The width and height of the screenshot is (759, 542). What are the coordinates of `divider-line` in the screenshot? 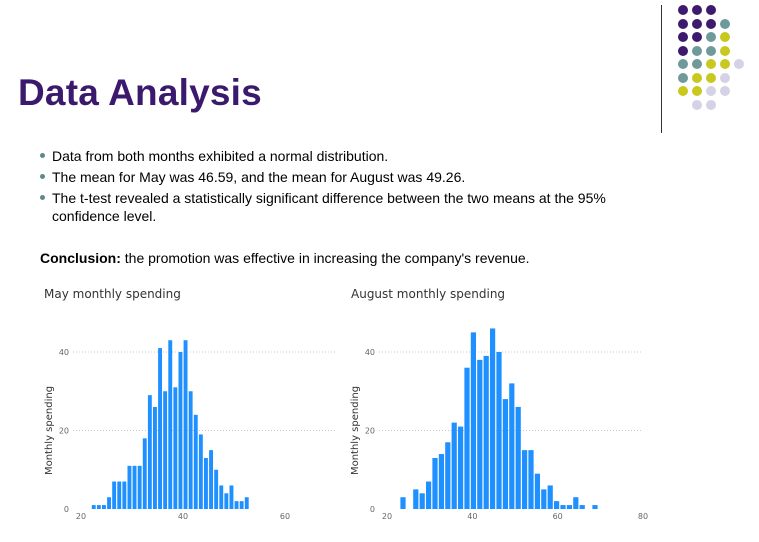 It's located at (661, 69).